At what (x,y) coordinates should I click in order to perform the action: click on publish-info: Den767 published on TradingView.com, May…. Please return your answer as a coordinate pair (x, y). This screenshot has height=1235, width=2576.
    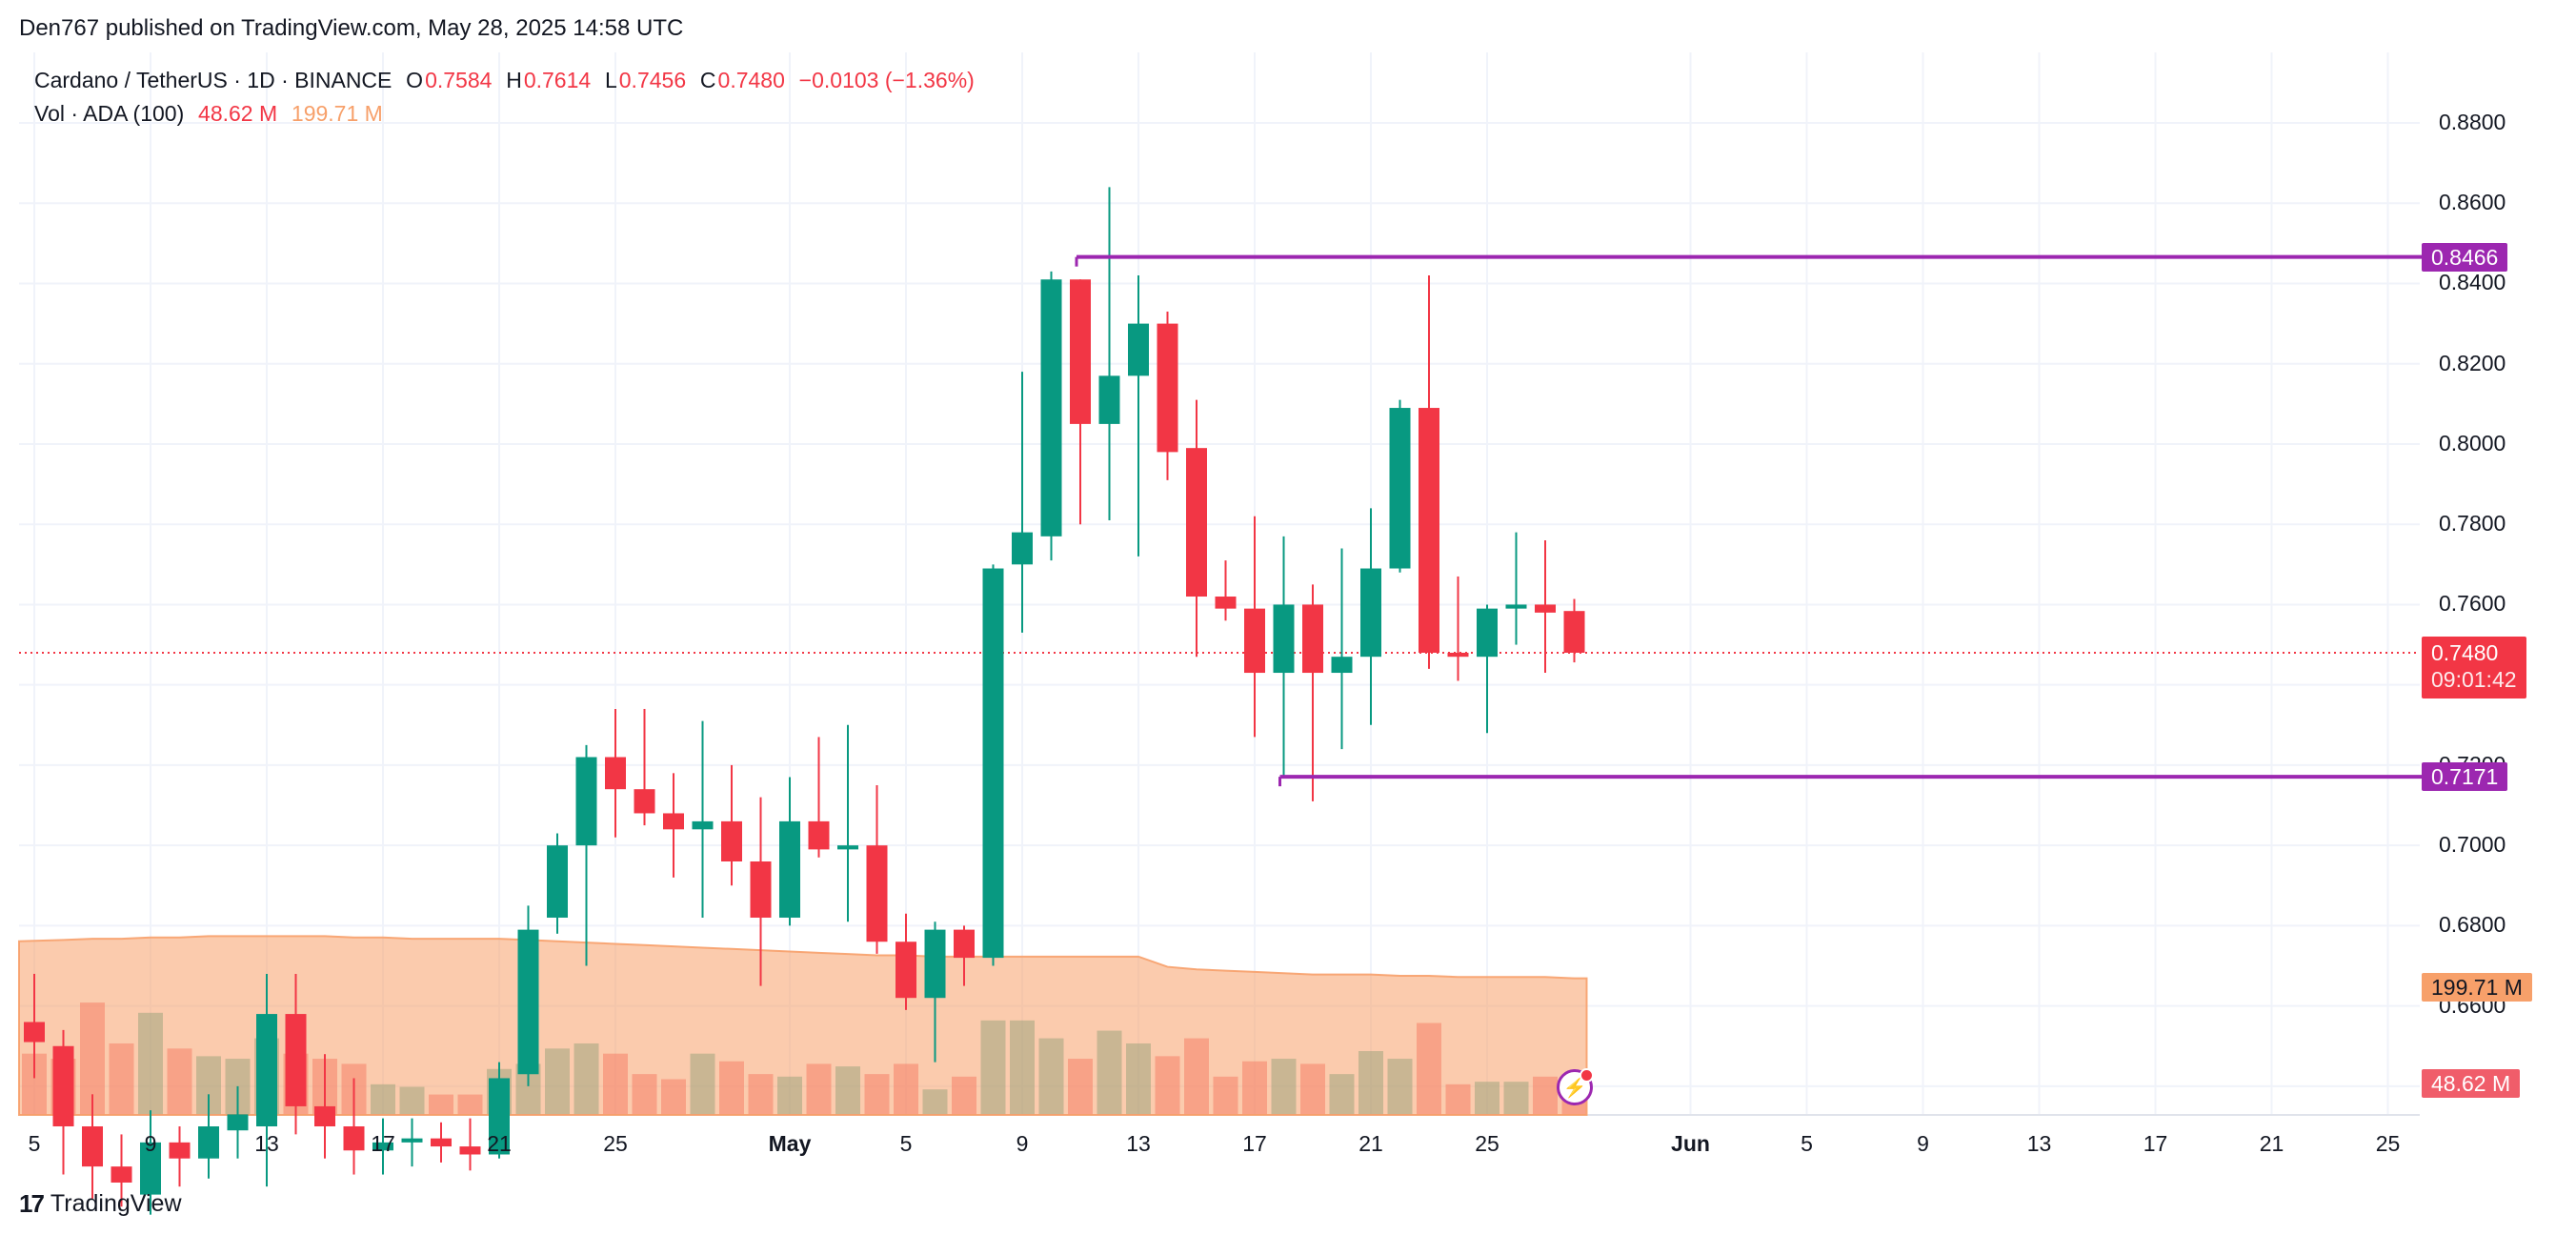
    Looking at the image, I should click on (352, 28).